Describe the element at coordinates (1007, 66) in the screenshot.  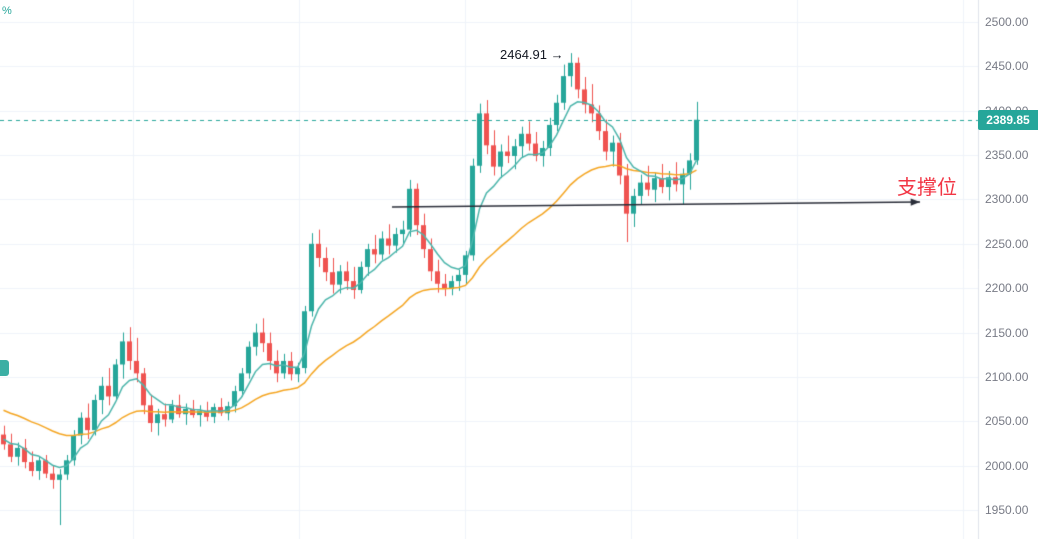
I see `price-axis-label: 2450.00` at that location.